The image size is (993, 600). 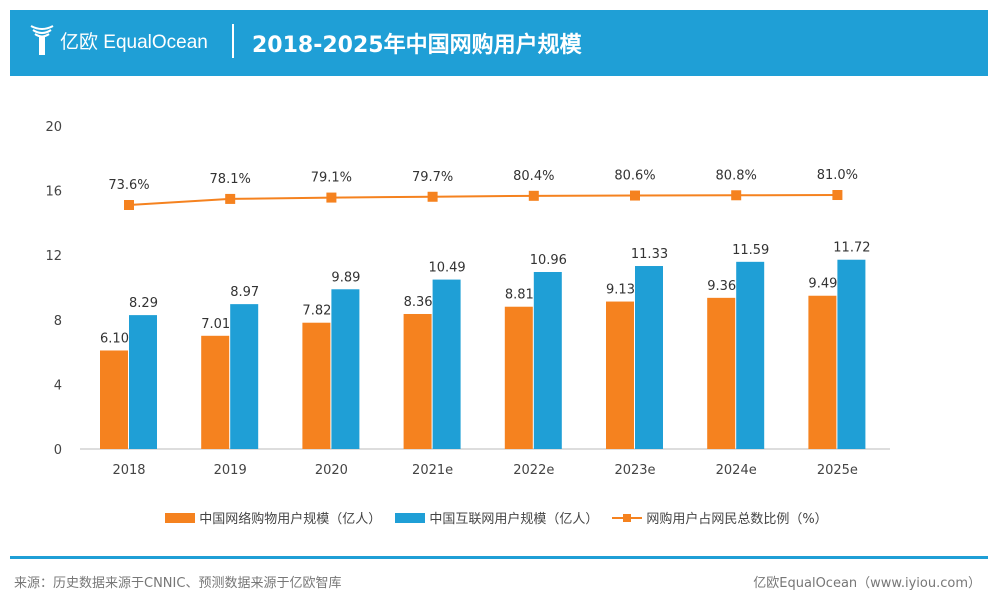 What do you see at coordinates (432, 177) in the screenshot?
I see `line-data-label: 79.7%` at bounding box center [432, 177].